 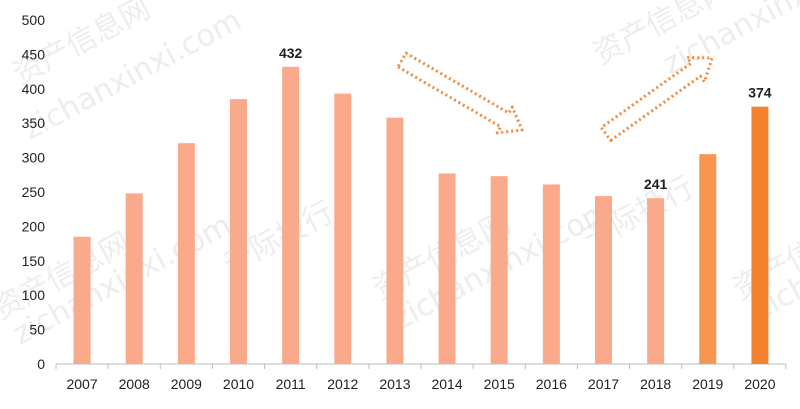 I want to click on bar-2018, so click(x=656, y=281).